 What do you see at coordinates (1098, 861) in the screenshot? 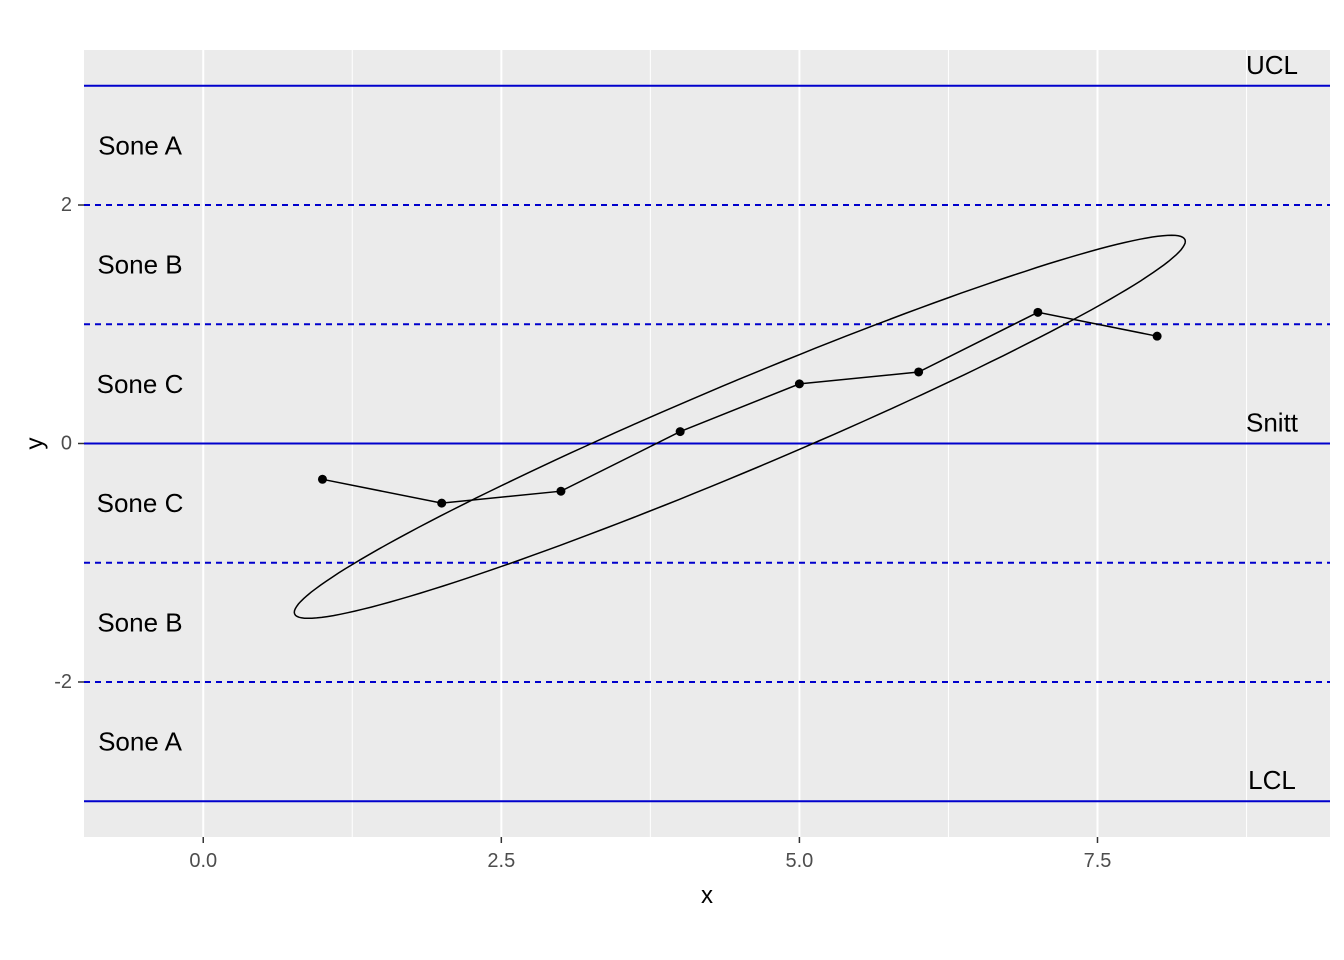
I see `x-tick-label: 7.5` at bounding box center [1098, 861].